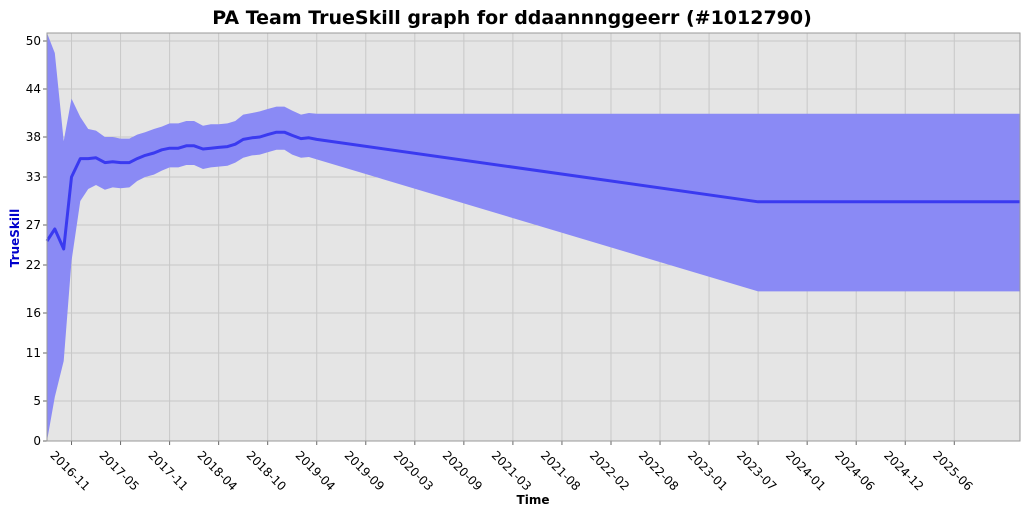 The width and height of the screenshot is (1024, 512). I want to click on x-tick-label: 2019-04, so click(315, 470).